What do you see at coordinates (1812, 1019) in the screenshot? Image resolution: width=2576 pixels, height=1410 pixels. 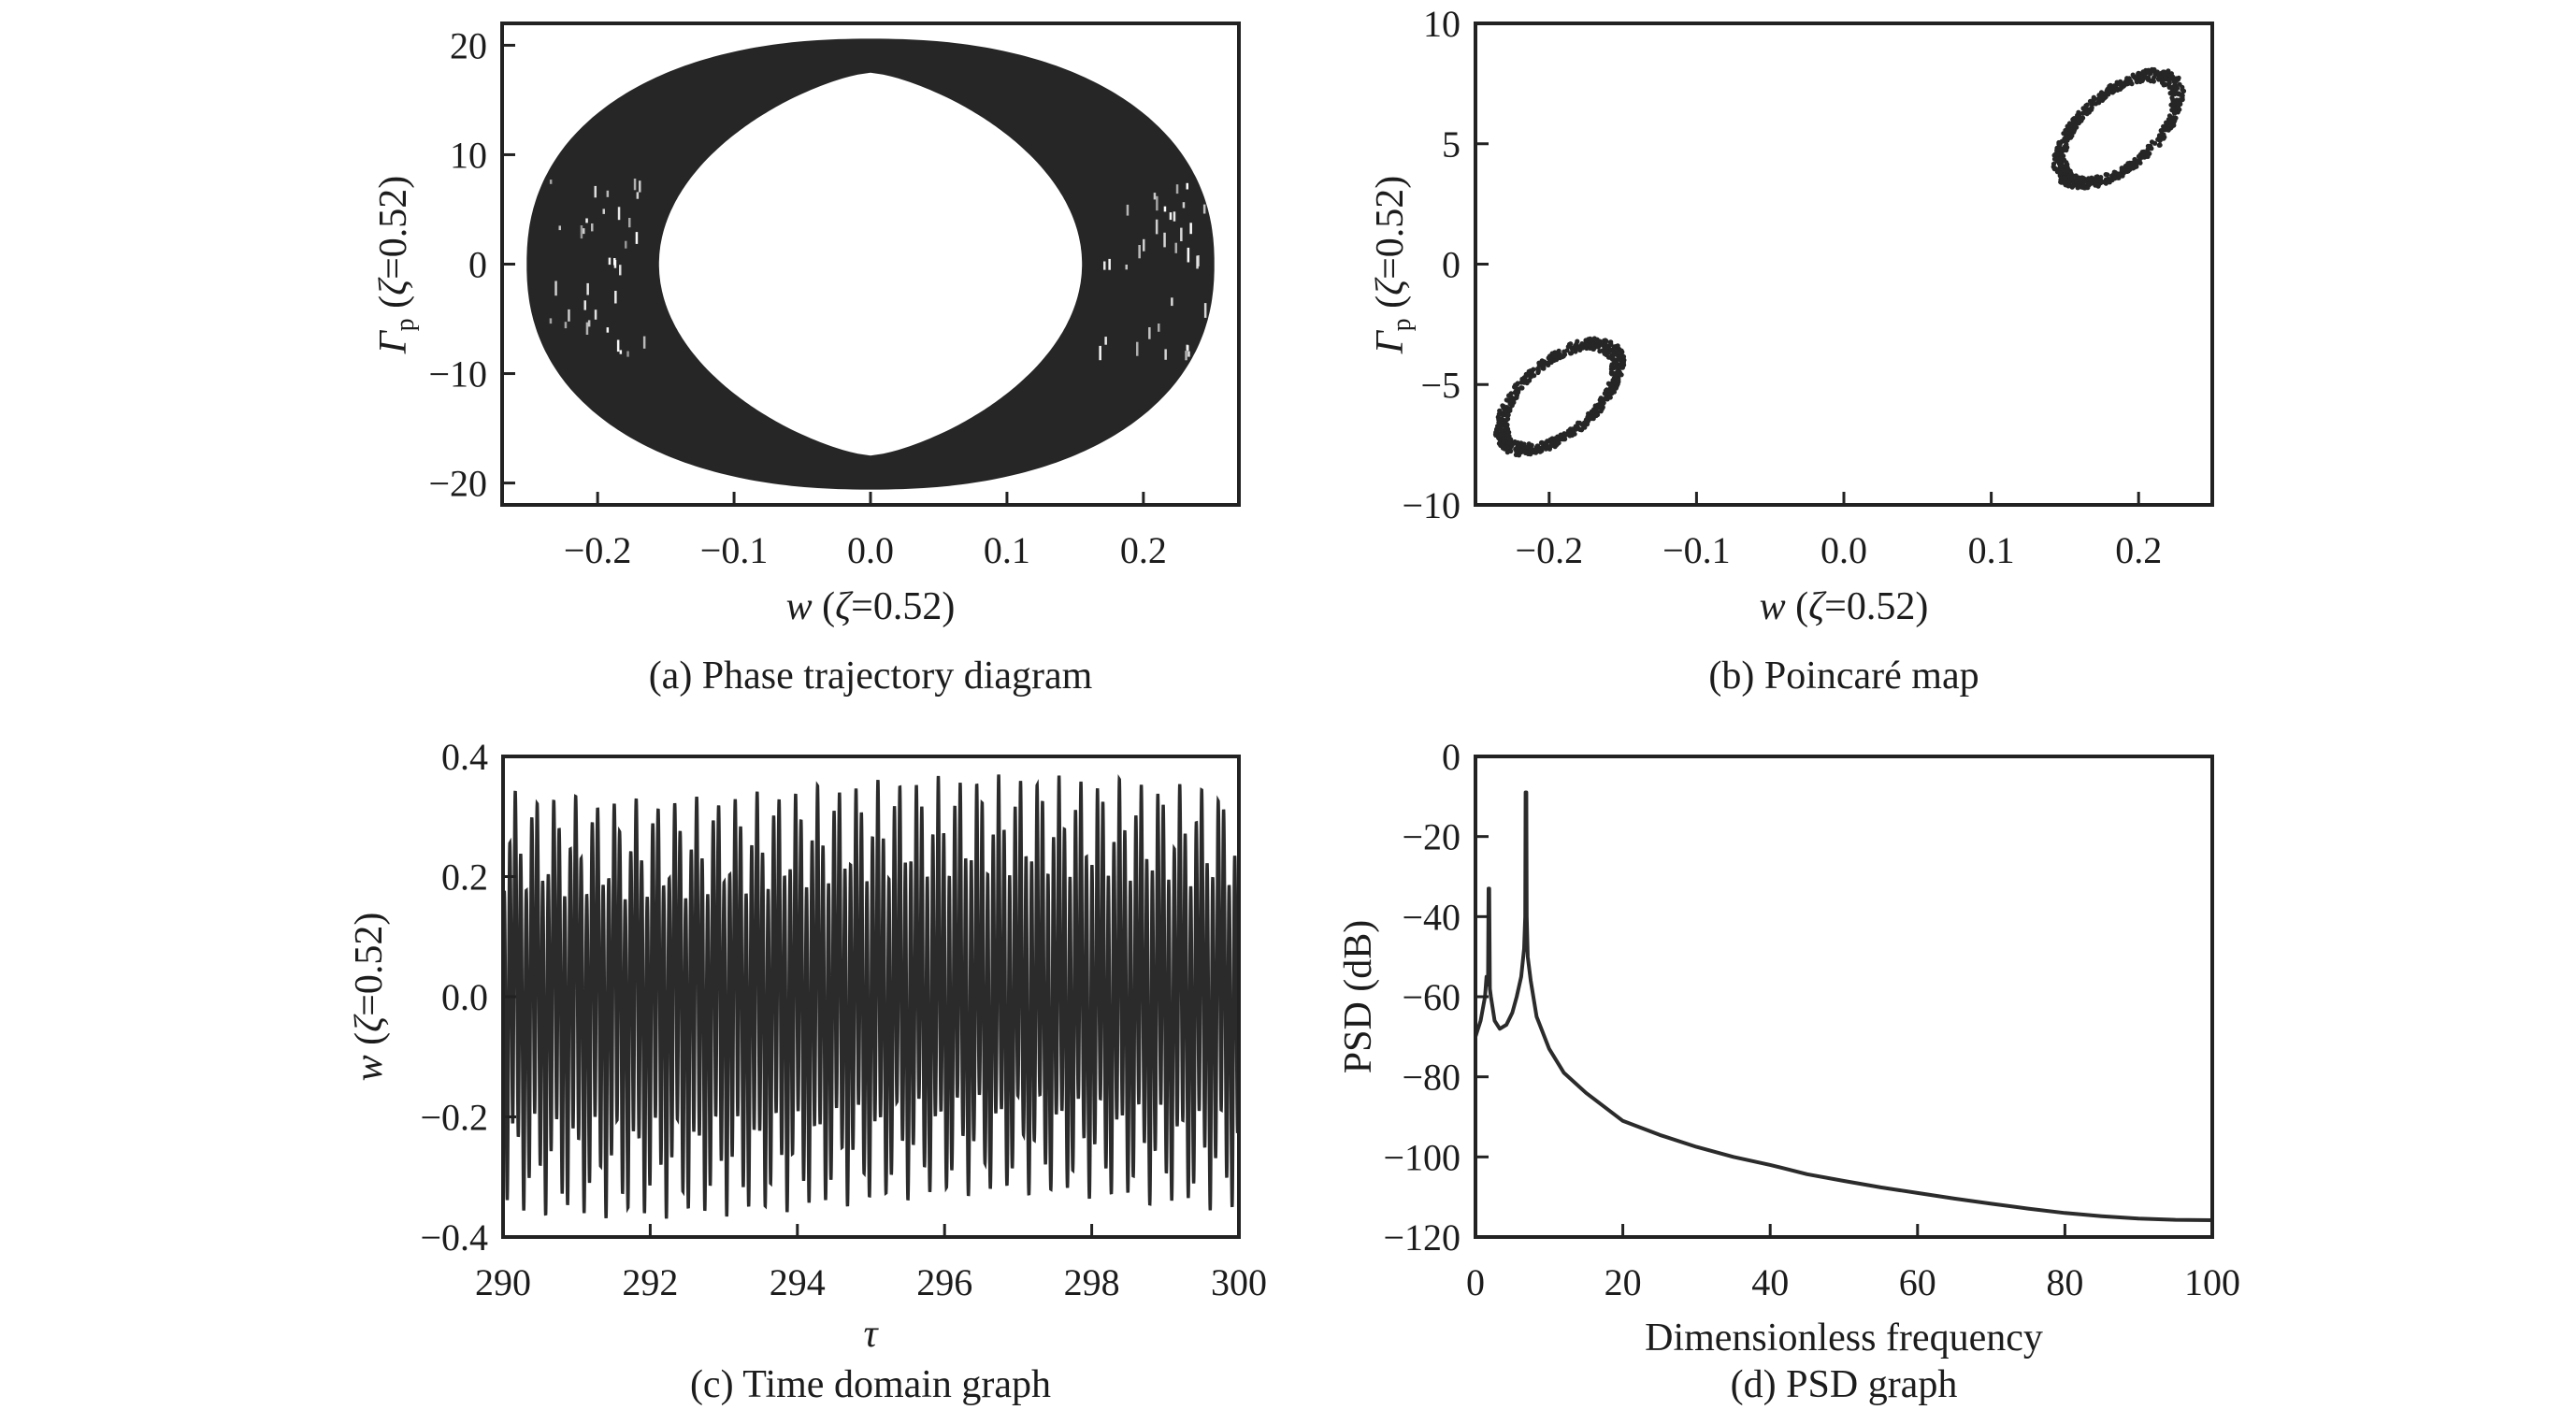 I see `axis-ticks: 0 20 40 60 80 100 −120 −100 −80 −60 −40 −20 0` at bounding box center [1812, 1019].